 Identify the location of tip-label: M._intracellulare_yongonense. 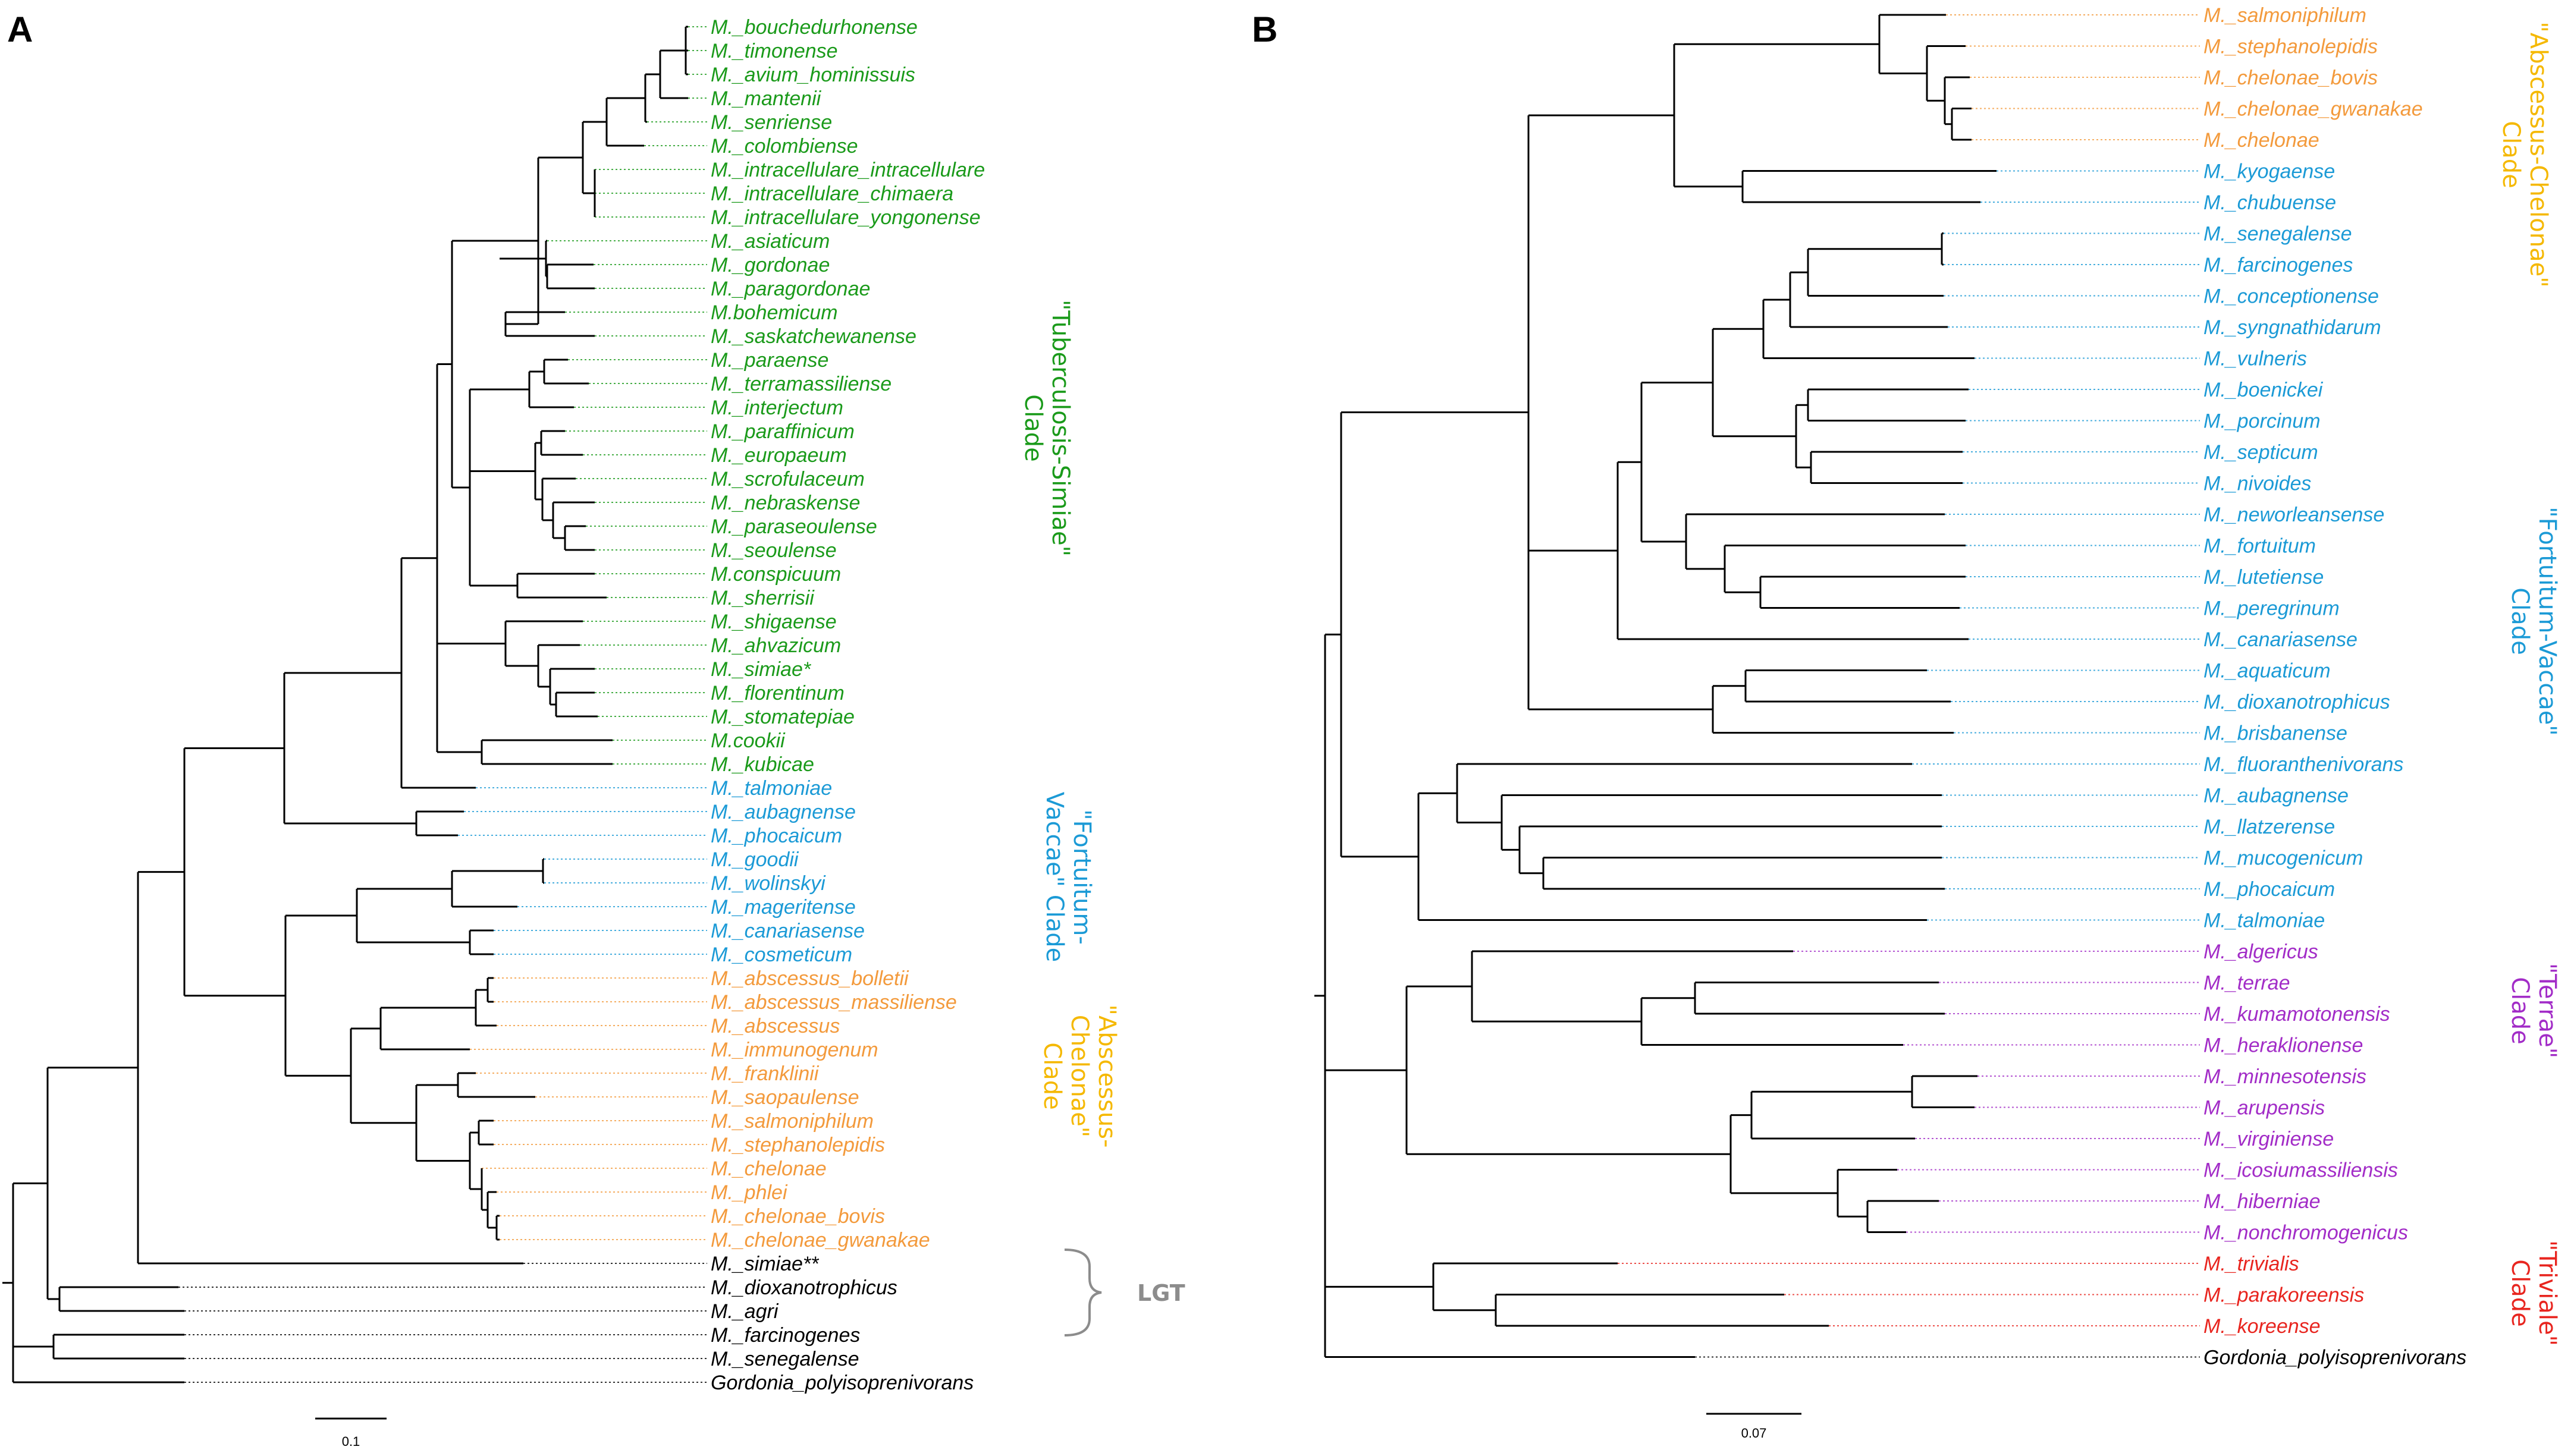
(846, 218).